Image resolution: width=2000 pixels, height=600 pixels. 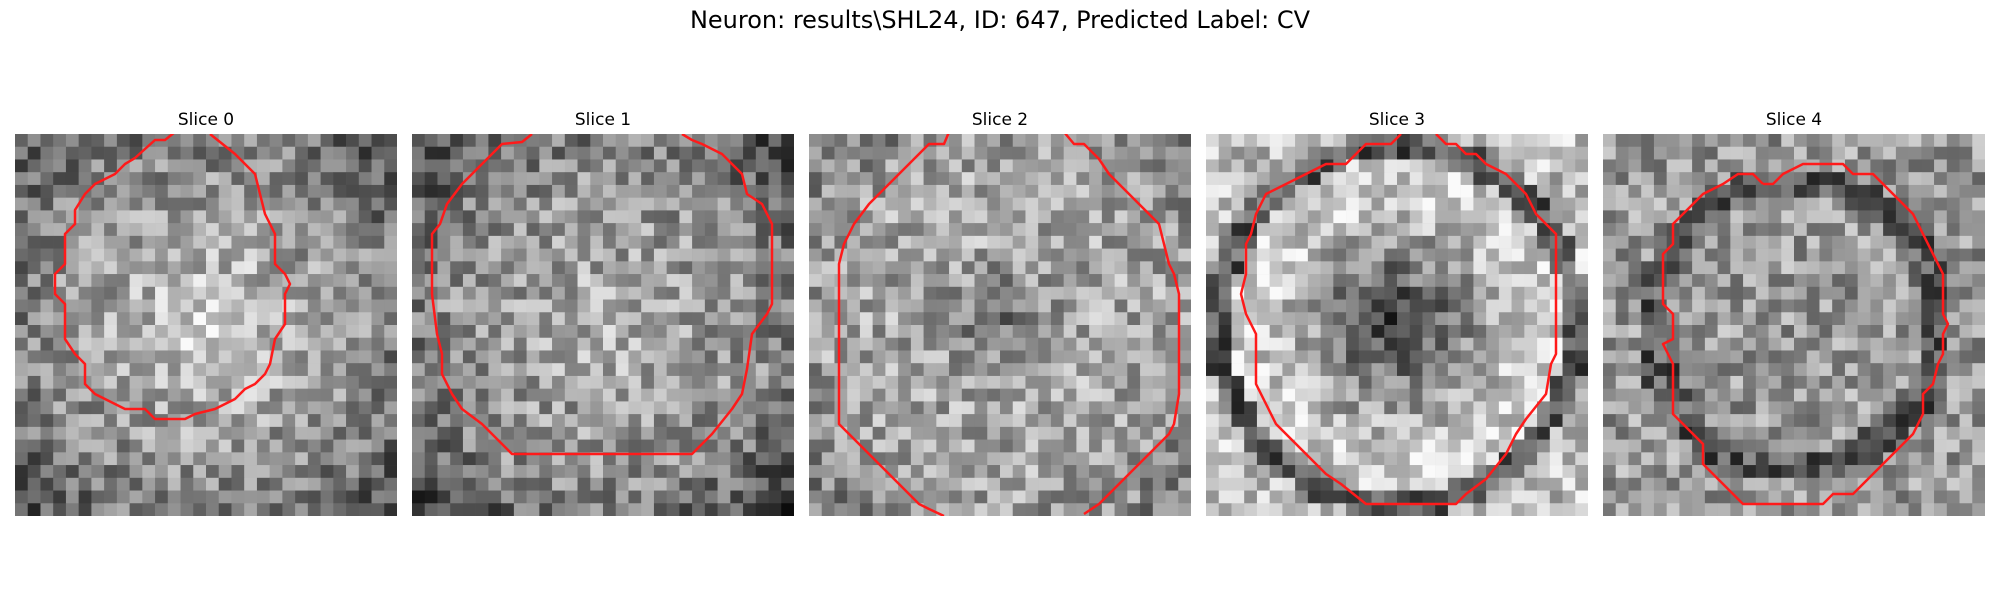 I want to click on slice-4-panel, so click(x=1794, y=325).